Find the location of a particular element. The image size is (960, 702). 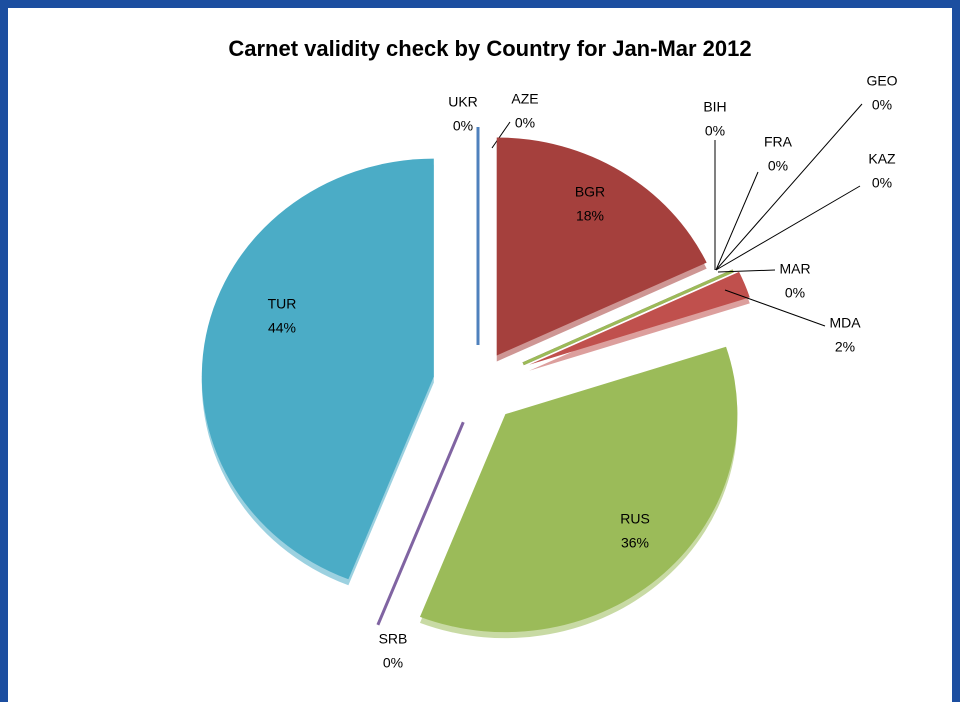

slice-label: FRA is located at coordinates (778, 142).